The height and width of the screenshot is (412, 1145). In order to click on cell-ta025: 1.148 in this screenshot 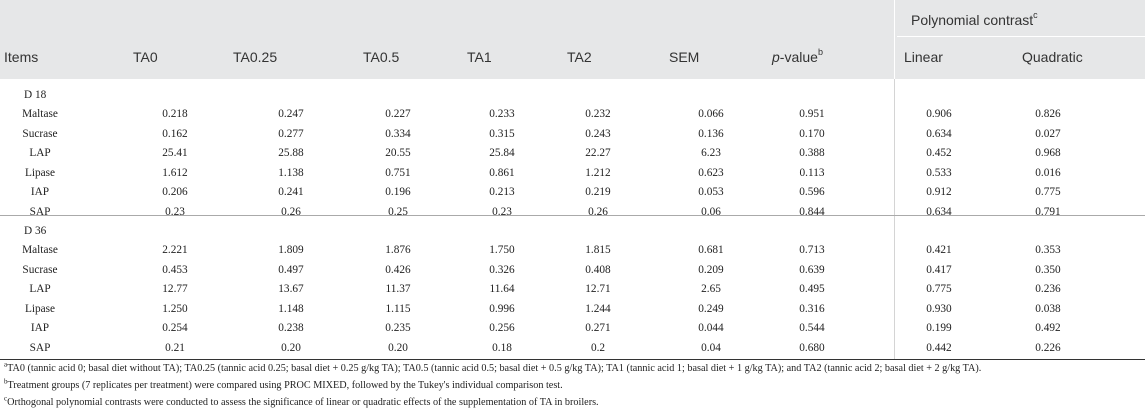, I will do `click(291, 308)`.